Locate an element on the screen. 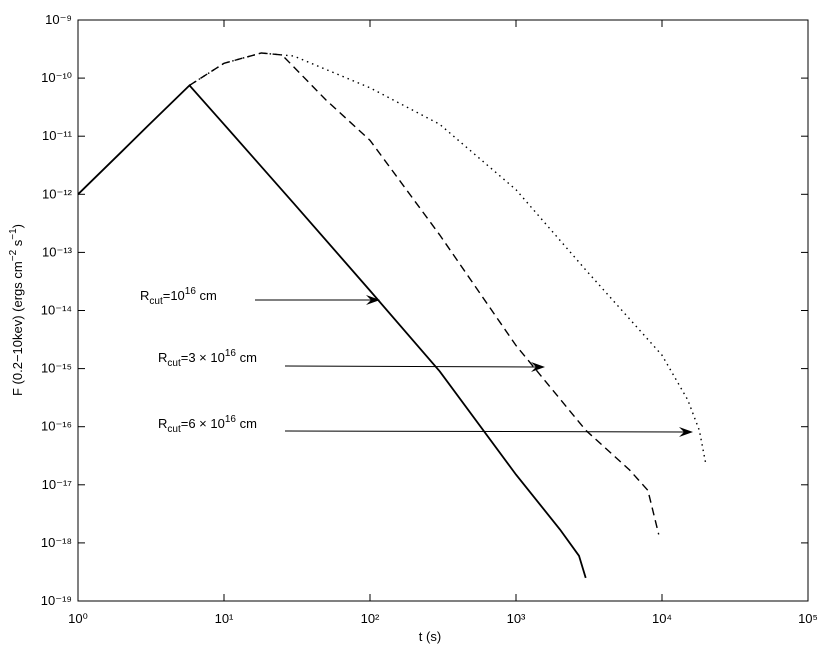  x-tick-label: 10³ is located at coordinates (516, 618).